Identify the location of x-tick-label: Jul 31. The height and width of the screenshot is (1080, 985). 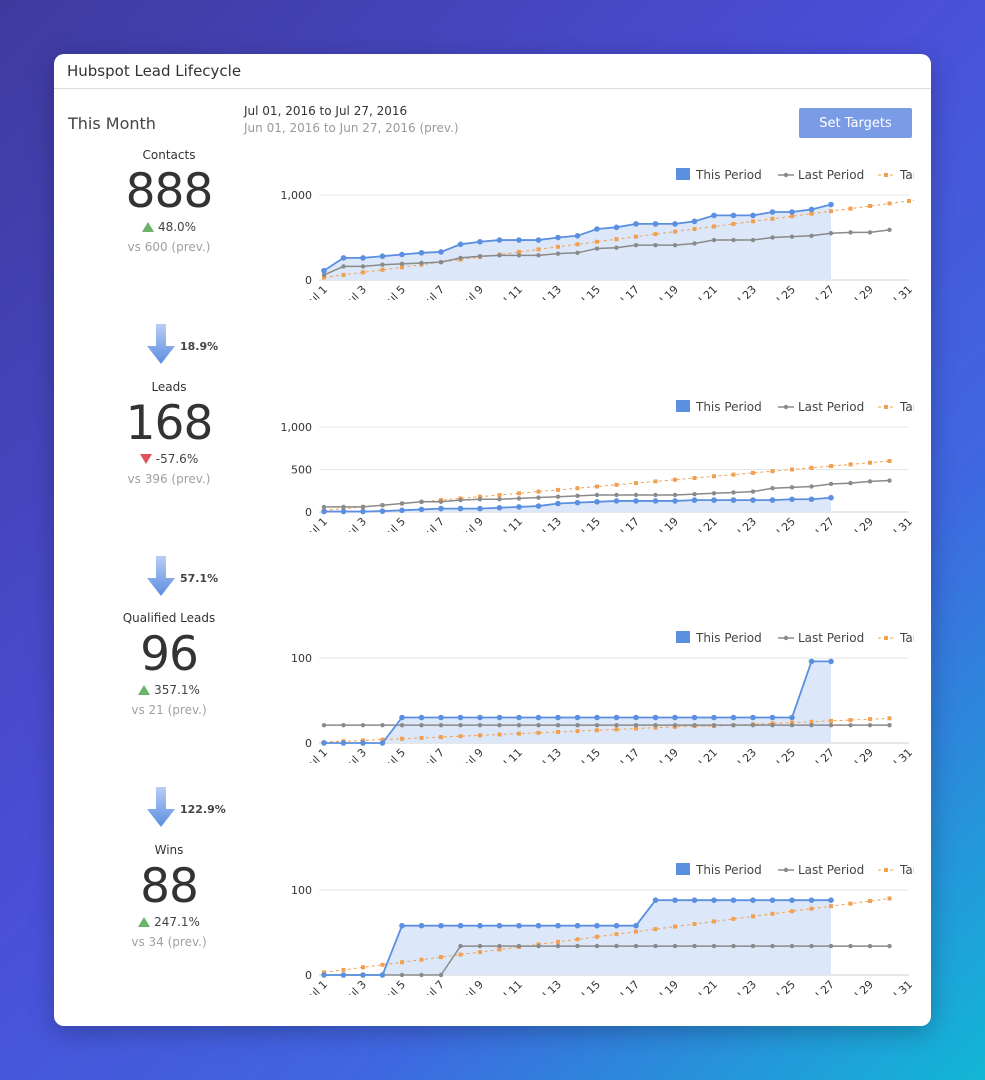
(898, 291).